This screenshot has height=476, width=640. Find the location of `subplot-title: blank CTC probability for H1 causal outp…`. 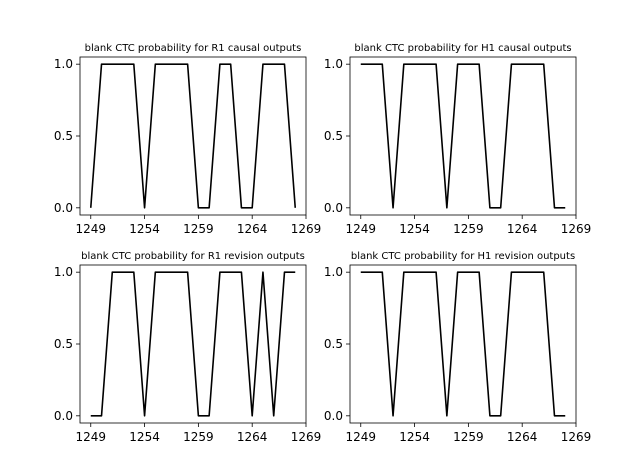

subplot-title: blank CTC probability for H1 causal outp… is located at coordinates (462, 48).